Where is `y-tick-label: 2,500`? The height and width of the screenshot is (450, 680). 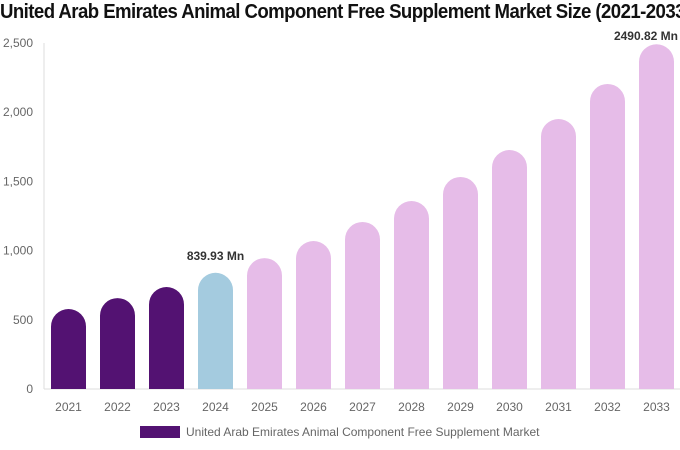
y-tick-label: 2,500 is located at coordinates (18, 43).